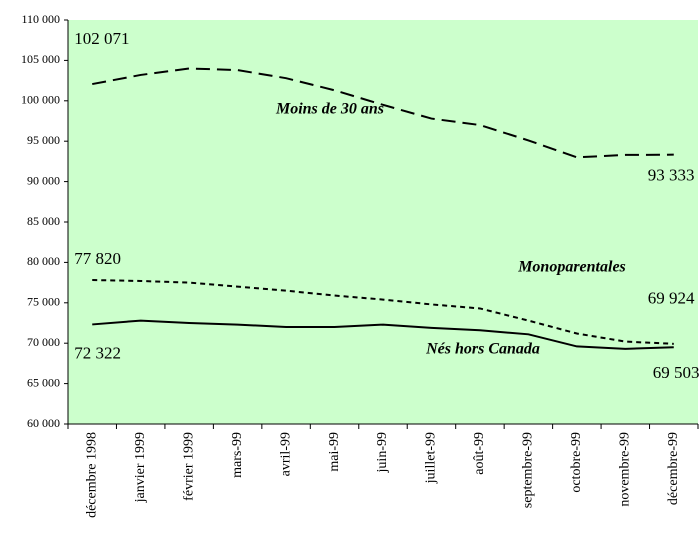  I want to click on y-tick-label: 75 000, so click(43, 302).